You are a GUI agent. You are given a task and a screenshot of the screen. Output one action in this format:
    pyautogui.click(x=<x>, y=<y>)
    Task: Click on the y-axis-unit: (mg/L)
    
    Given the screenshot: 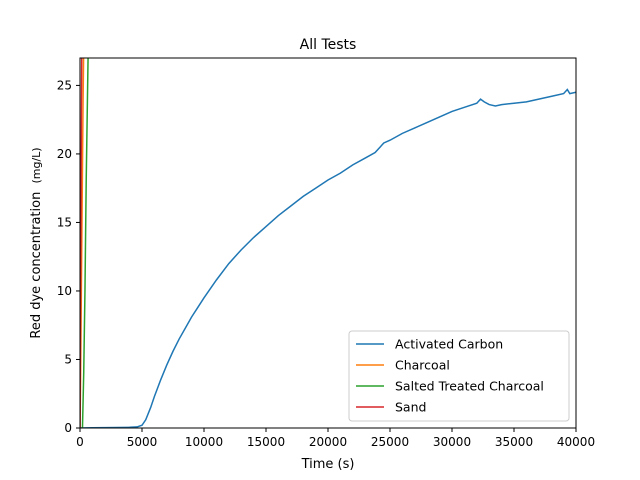 What is the action you would take?
    pyautogui.click(x=36, y=165)
    